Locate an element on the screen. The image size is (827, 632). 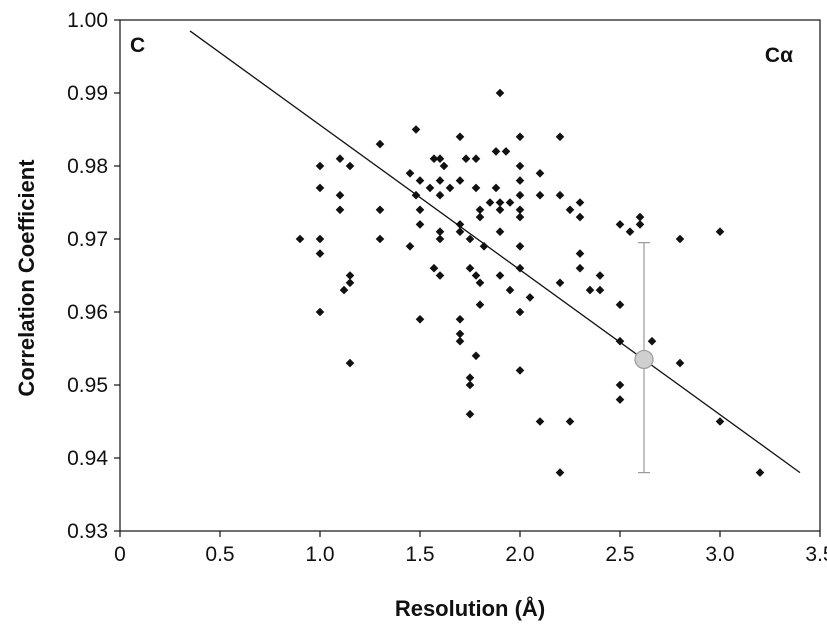
x-tick-label: 0 is located at coordinates (120, 554).